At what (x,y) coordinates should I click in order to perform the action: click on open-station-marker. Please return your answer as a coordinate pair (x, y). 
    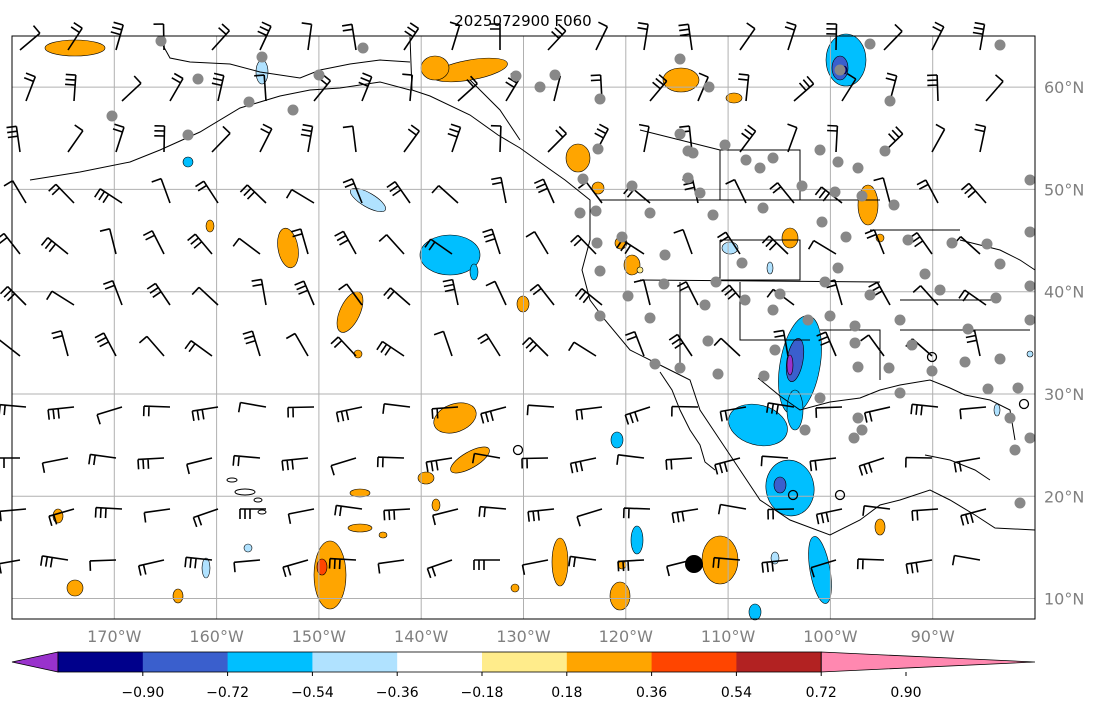
    Looking at the image, I should click on (518, 450).